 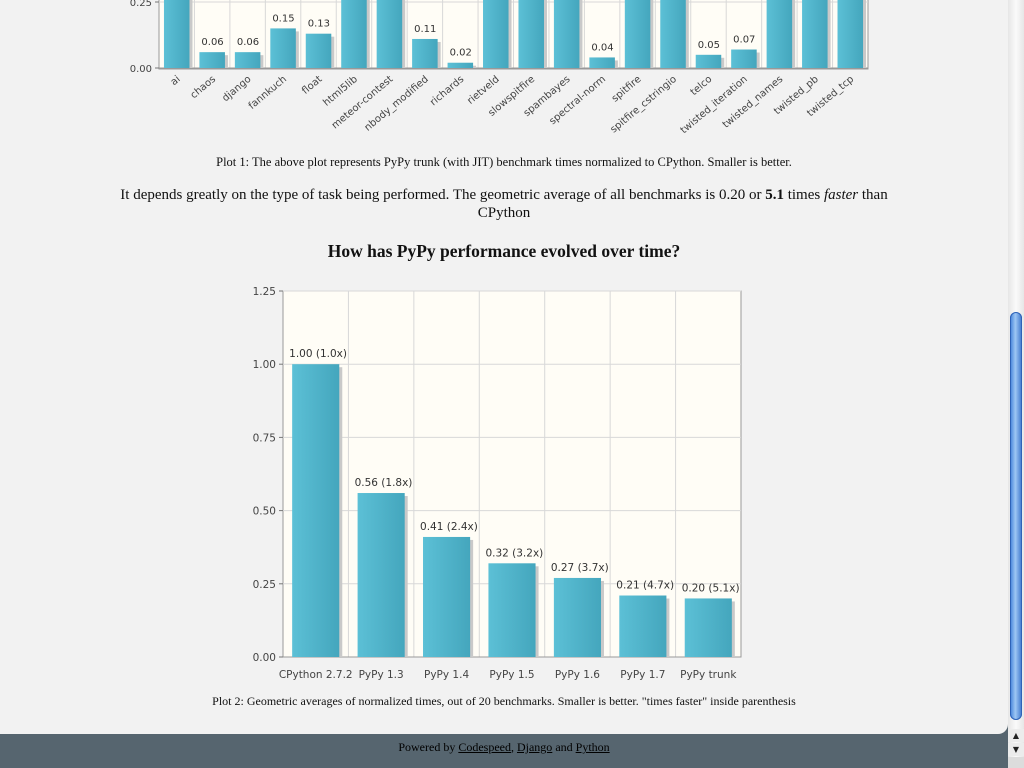 What do you see at coordinates (449, 527) in the screenshot?
I see `data-label: 0.41 (2.4x)` at bounding box center [449, 527].